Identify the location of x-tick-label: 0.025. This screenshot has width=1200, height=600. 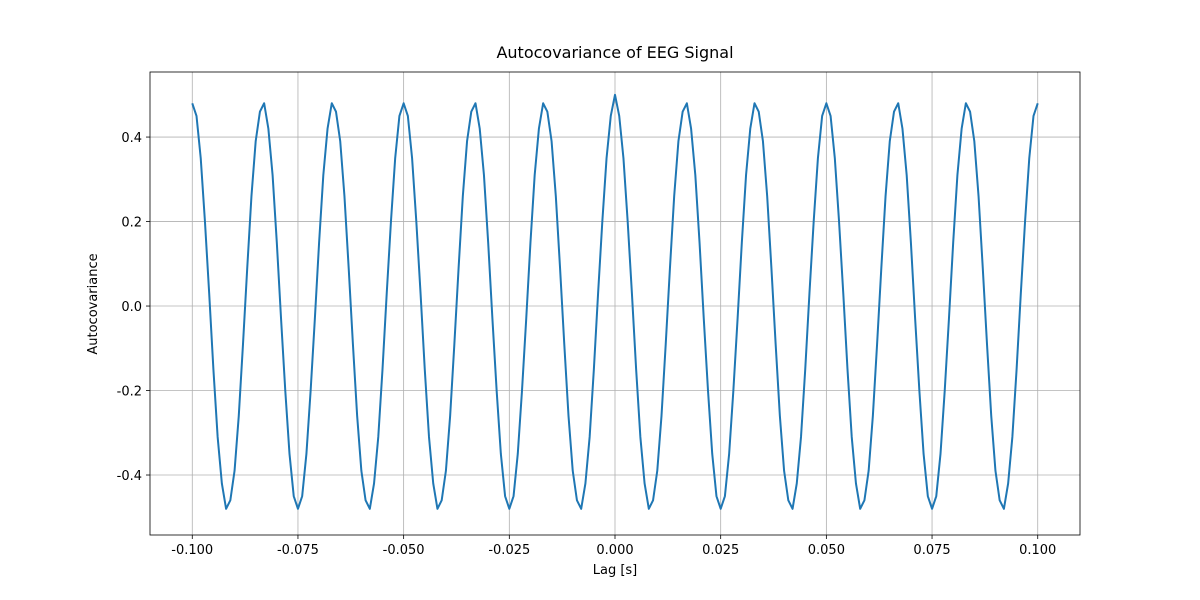
(720, 550).